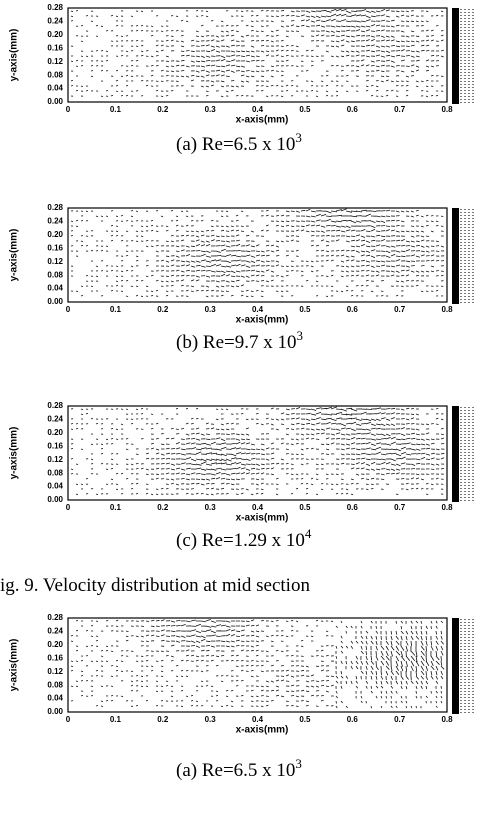 This screenshot has width=480, height=818. What do you see at coordinates (236, 342) in the screenshot?
I see `caption-text: (b) Re=9.7 x 10` at bounding box center [236, 342].